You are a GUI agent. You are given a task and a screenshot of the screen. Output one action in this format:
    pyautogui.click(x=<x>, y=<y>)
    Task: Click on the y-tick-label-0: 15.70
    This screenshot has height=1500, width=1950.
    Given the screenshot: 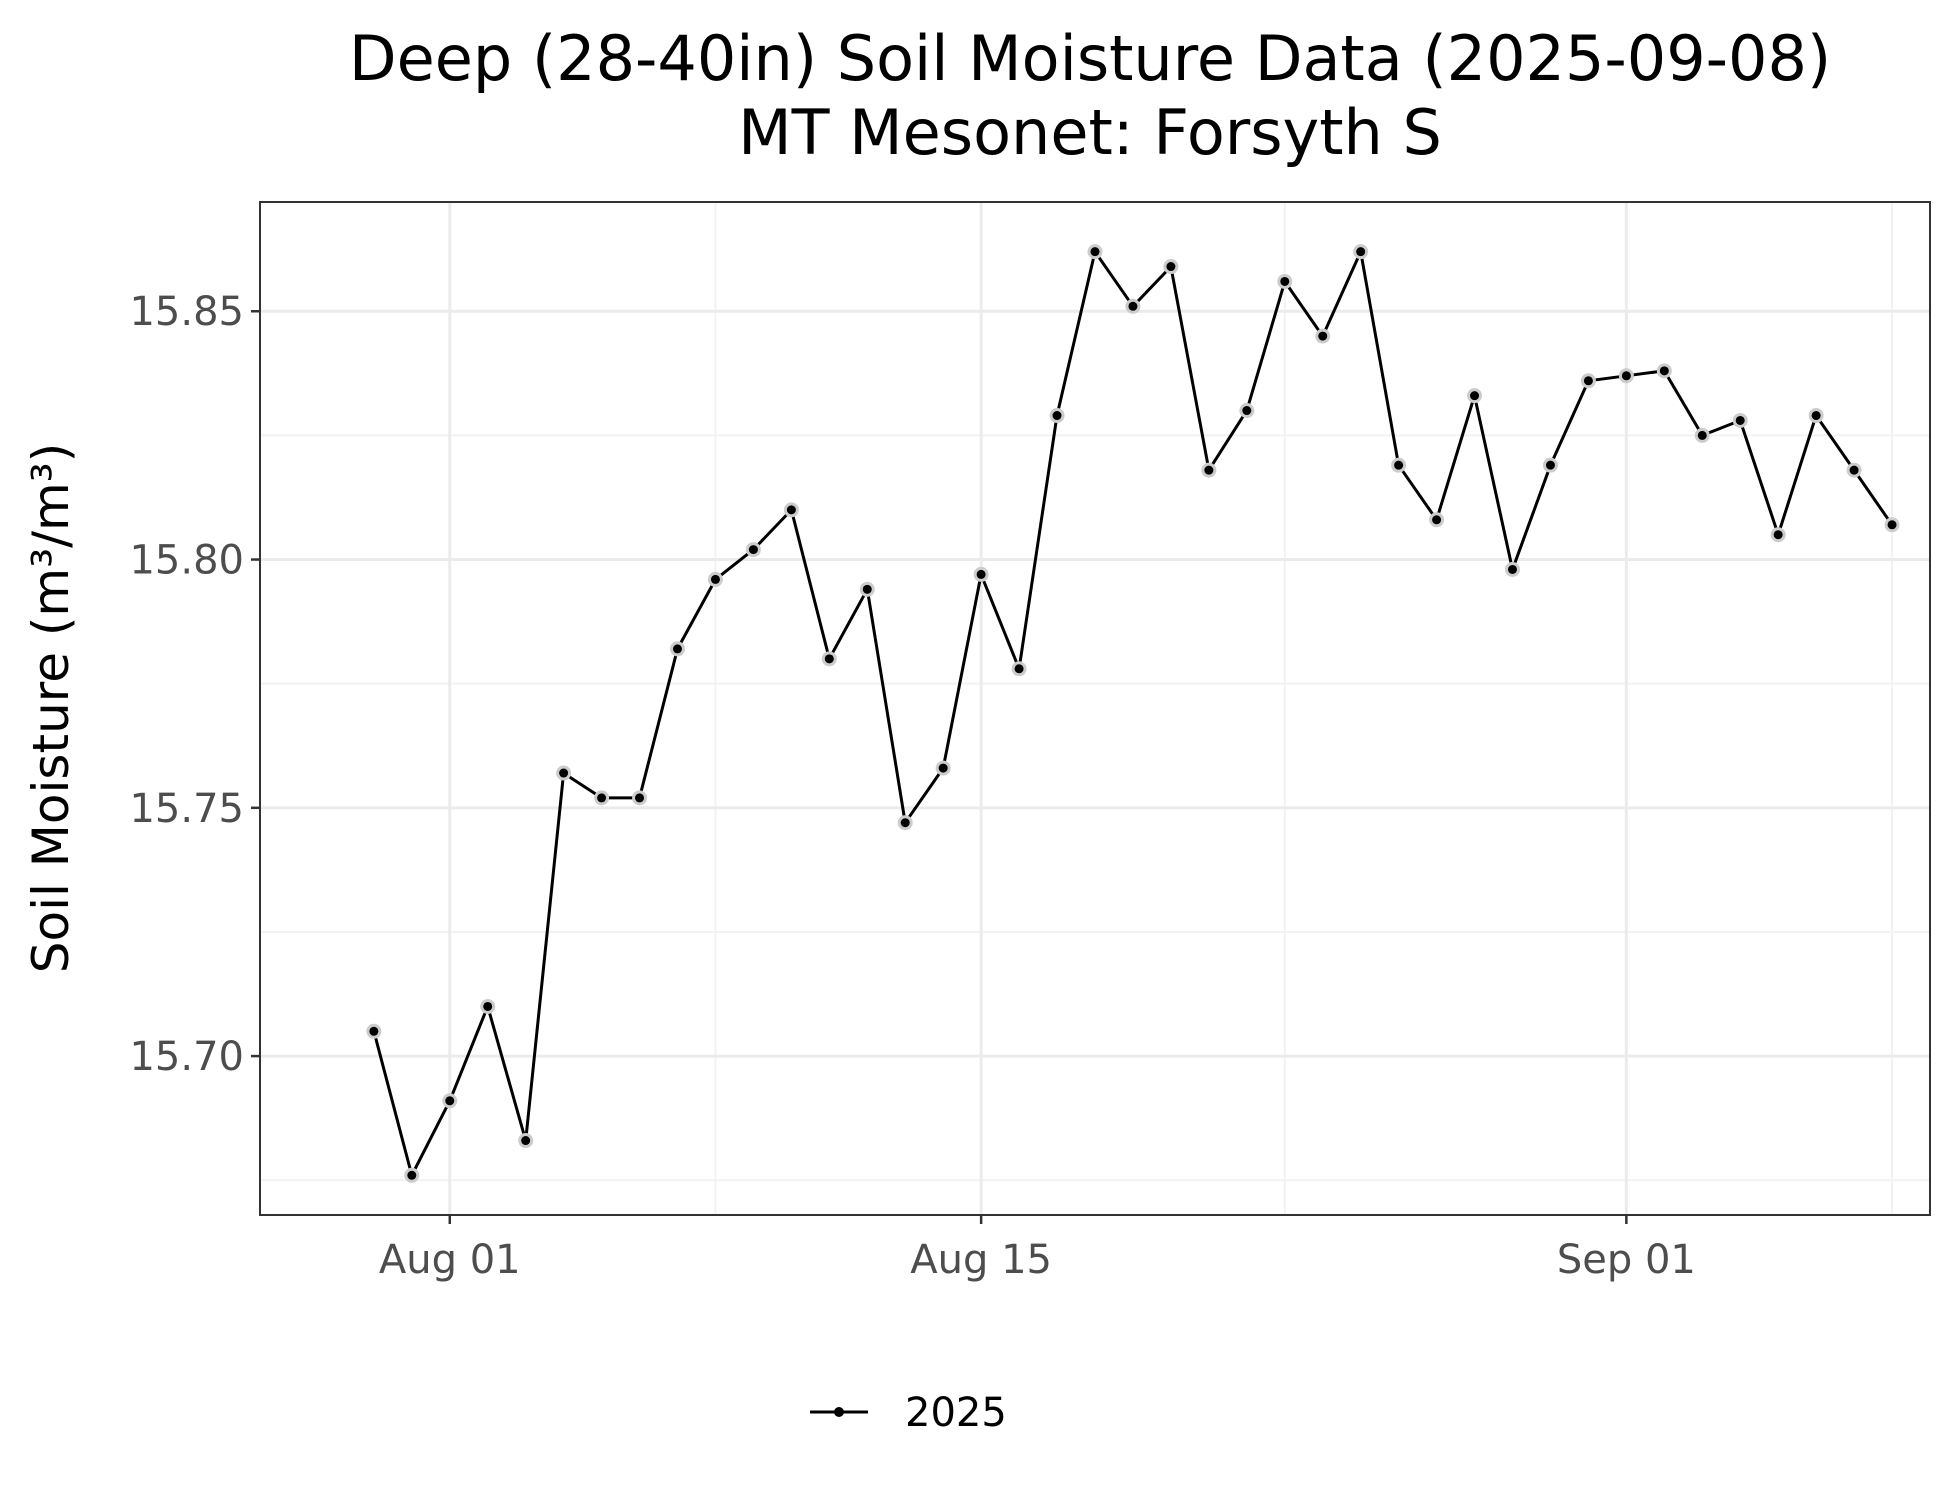 What is the action you would take?
    pyautogui.click(x=186, y=1057)
    